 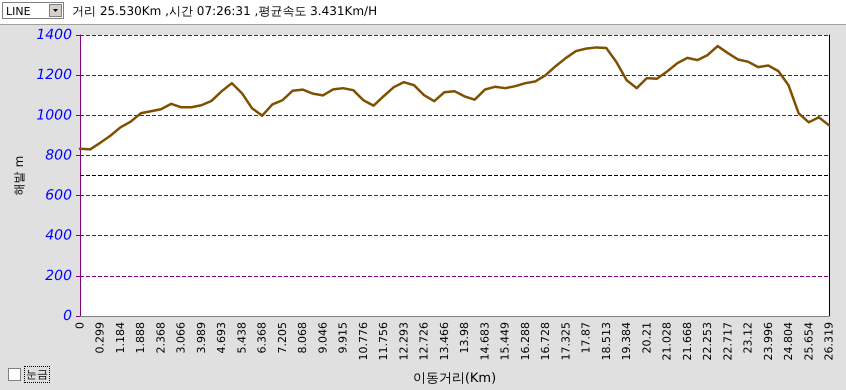 I want to click on x-tick-label: 2.368, so click(x=161, y=338).